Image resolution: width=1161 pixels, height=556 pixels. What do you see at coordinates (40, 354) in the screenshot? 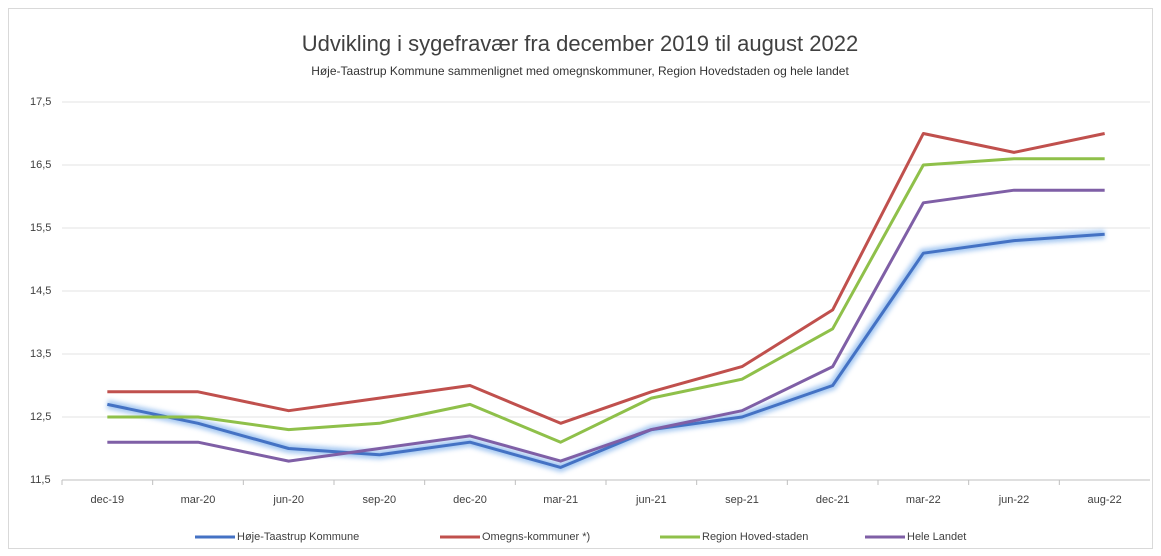
I see `y-tick-label: 13,5` at bounding box center [40, 354].